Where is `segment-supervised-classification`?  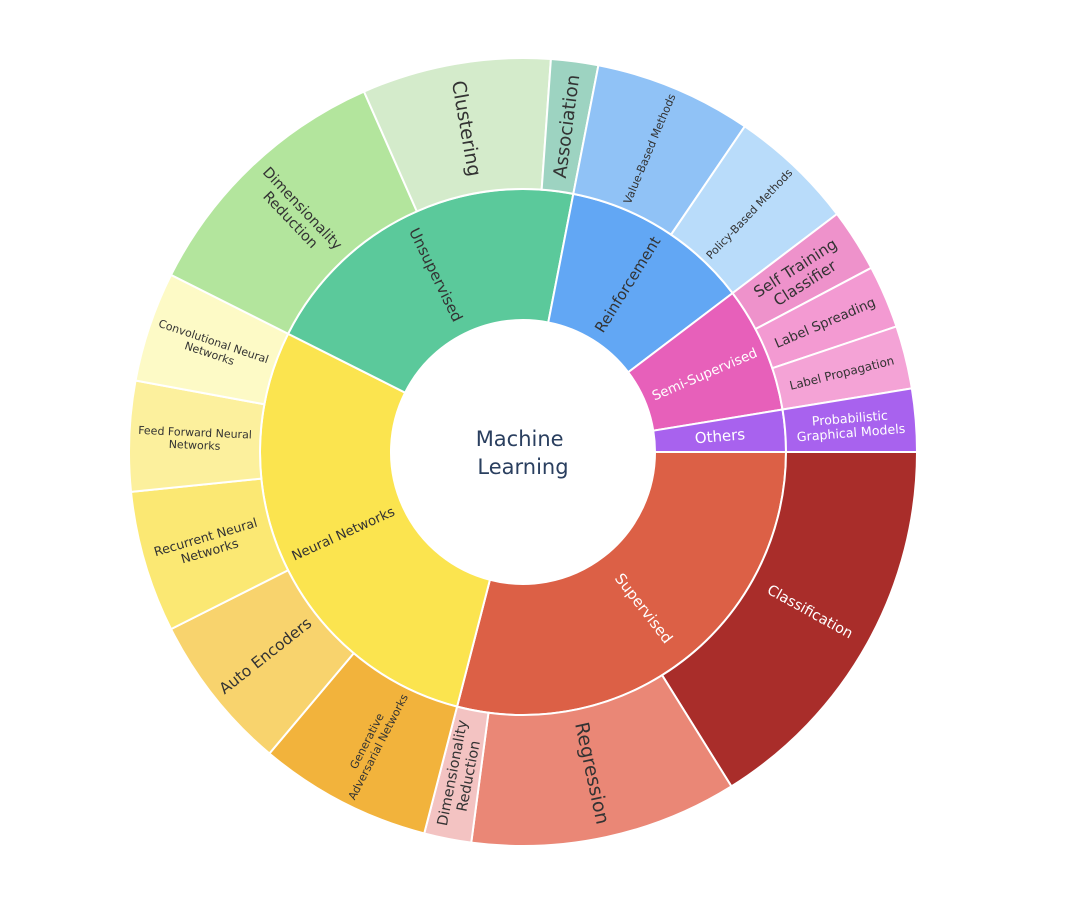 segment-supervised-classification is located at coordinates (789, 619).